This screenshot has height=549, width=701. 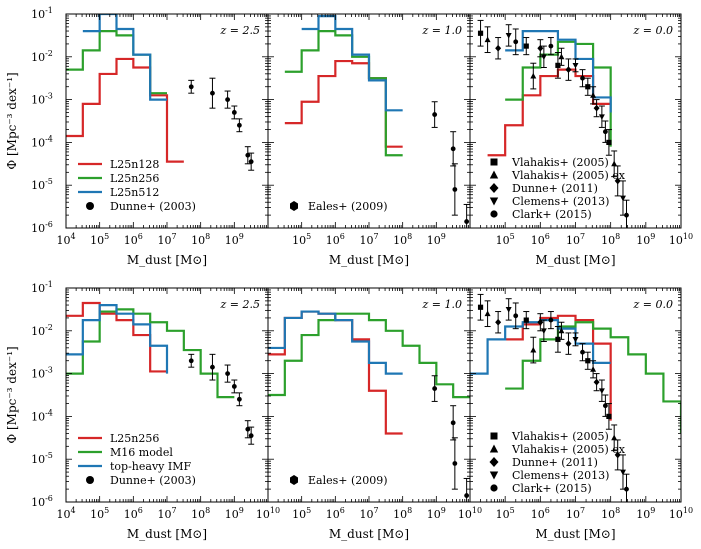 I want to click on y-tick-label: 10⁻⁴, so click(x=42, y=415).